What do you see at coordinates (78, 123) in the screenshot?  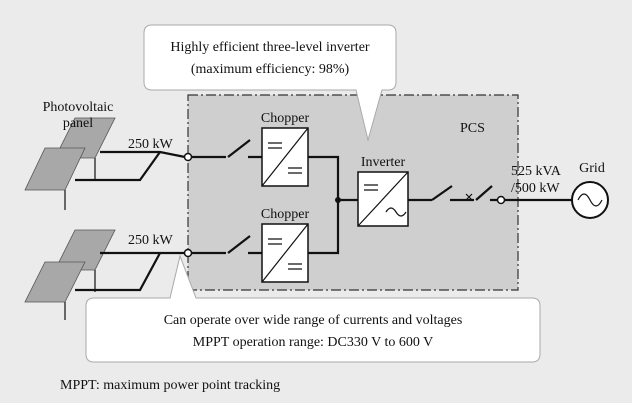 I see `pv-label: panel` at bounding box center [78, 123].